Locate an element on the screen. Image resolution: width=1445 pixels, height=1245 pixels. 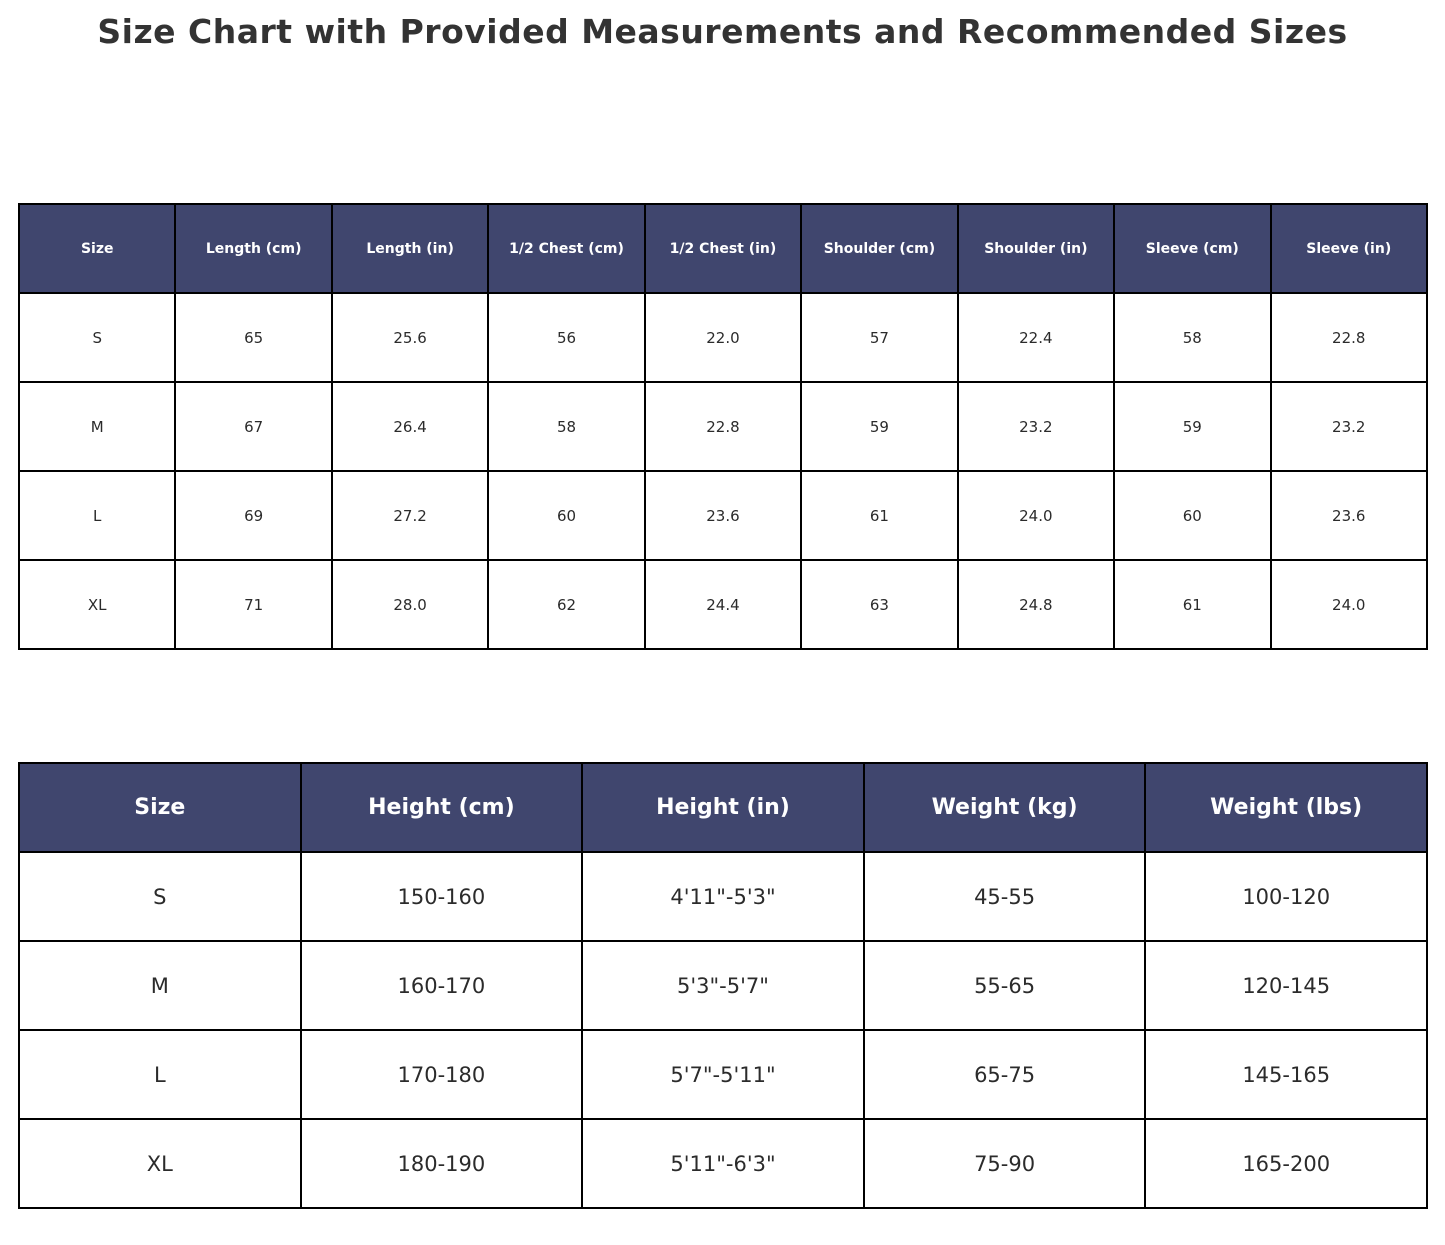
table-row-m: M 67 26.4 58 22.8 59 23.2 59 23.2 is located at coordinates (722, 426).